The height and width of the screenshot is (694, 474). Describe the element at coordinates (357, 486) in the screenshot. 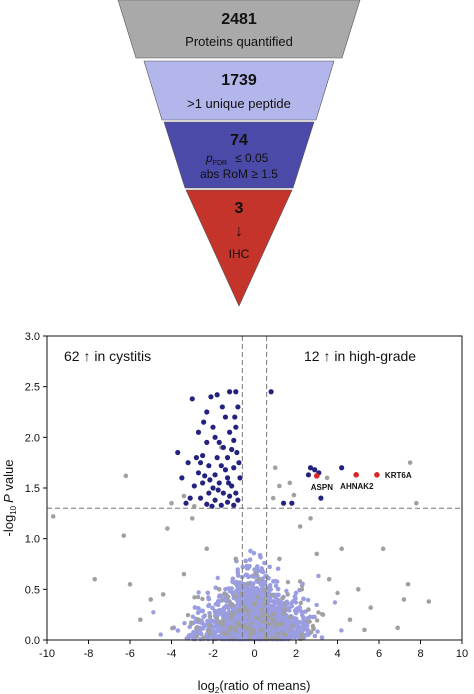

I see `point-label-ahnak2: AHNAK2` at that location.